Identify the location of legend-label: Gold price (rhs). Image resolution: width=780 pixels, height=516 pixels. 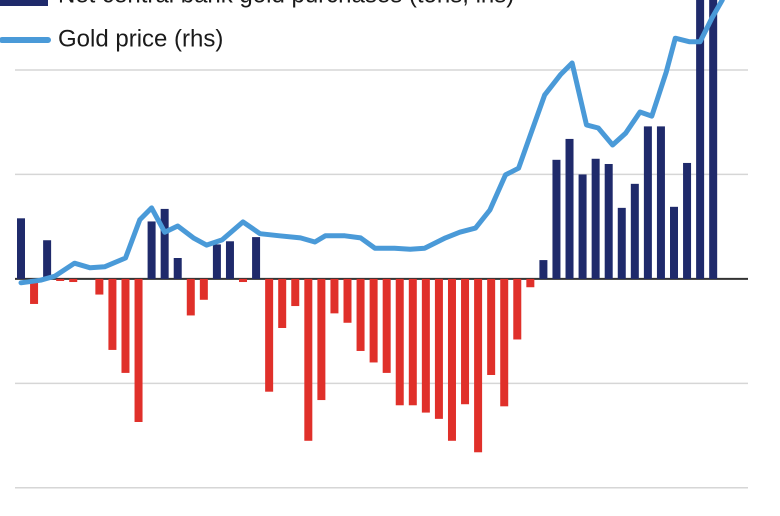
(140, 38).